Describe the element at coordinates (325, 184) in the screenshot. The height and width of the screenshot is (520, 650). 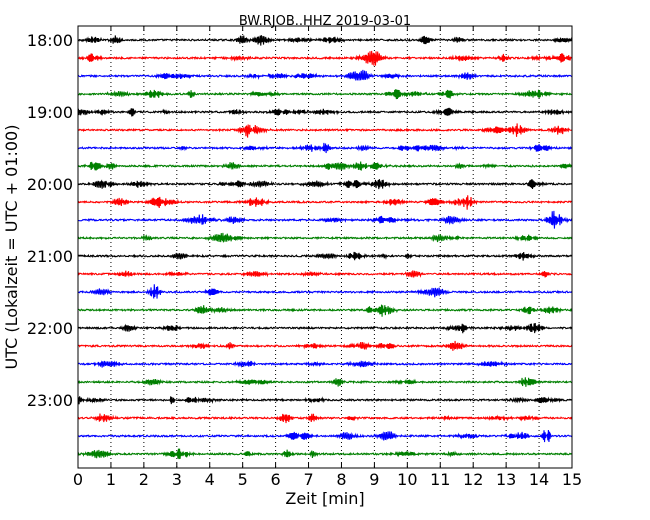
I see `trace-2000` at that location.